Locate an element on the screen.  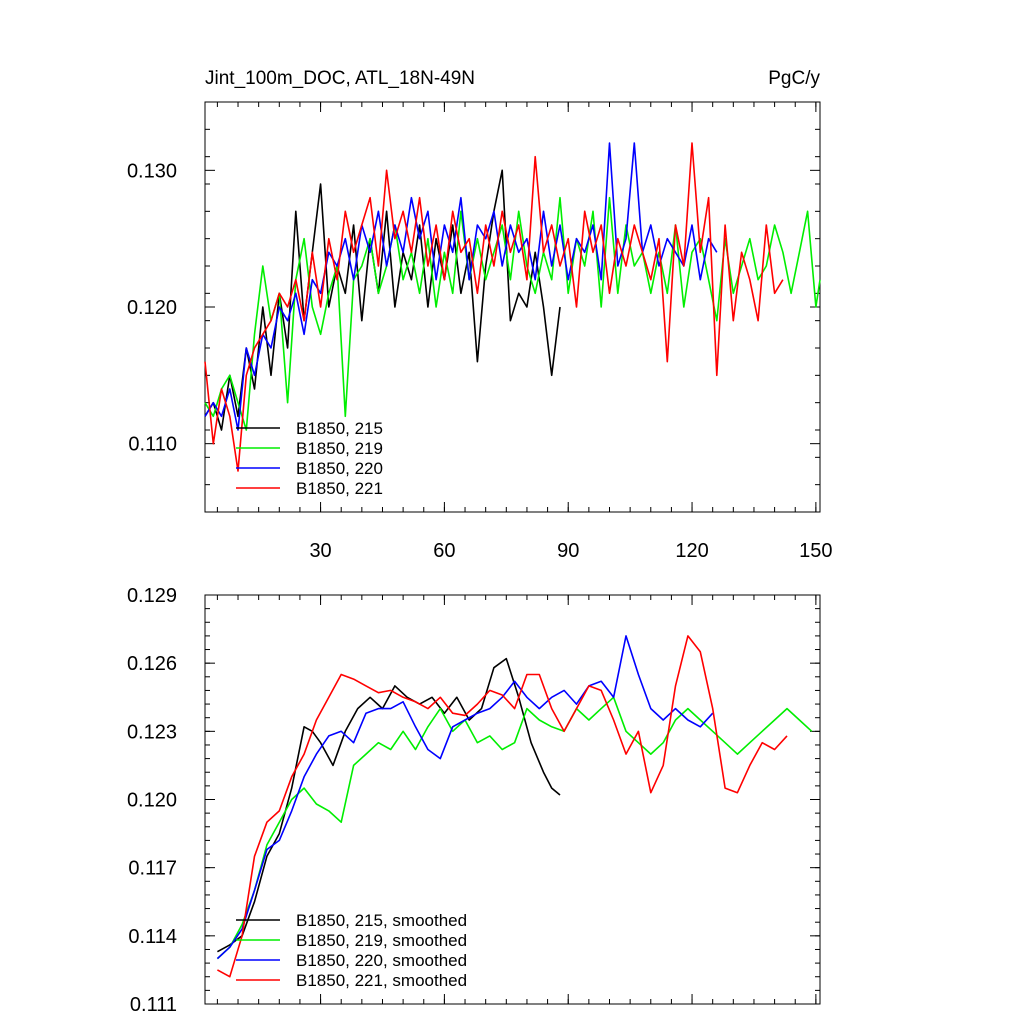
y-tick-label: 0.117 is located at coordinates (152, 869).